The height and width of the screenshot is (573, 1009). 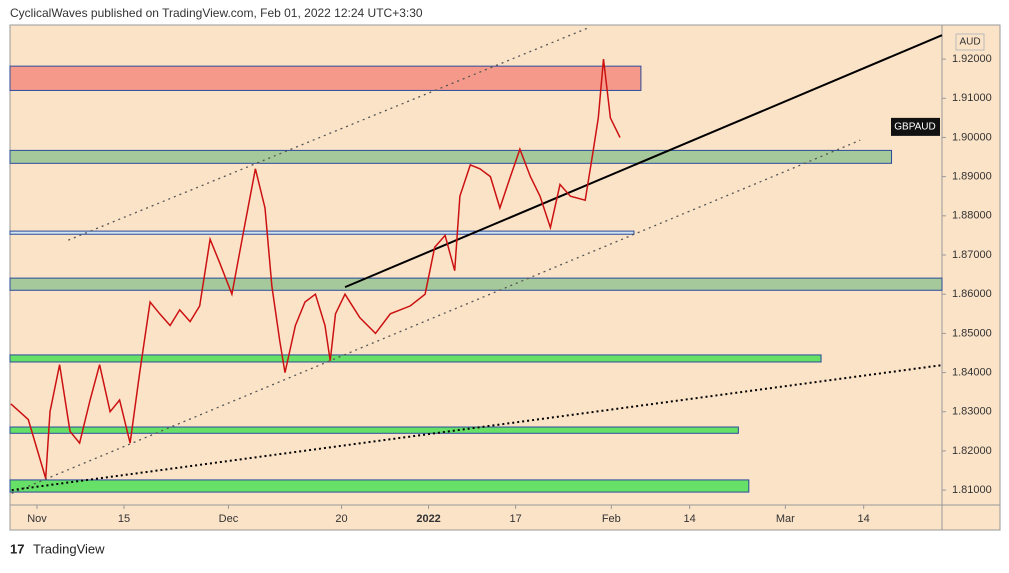 I want to click on y-tick-label: 1.89000, so click(x=972, y=177).